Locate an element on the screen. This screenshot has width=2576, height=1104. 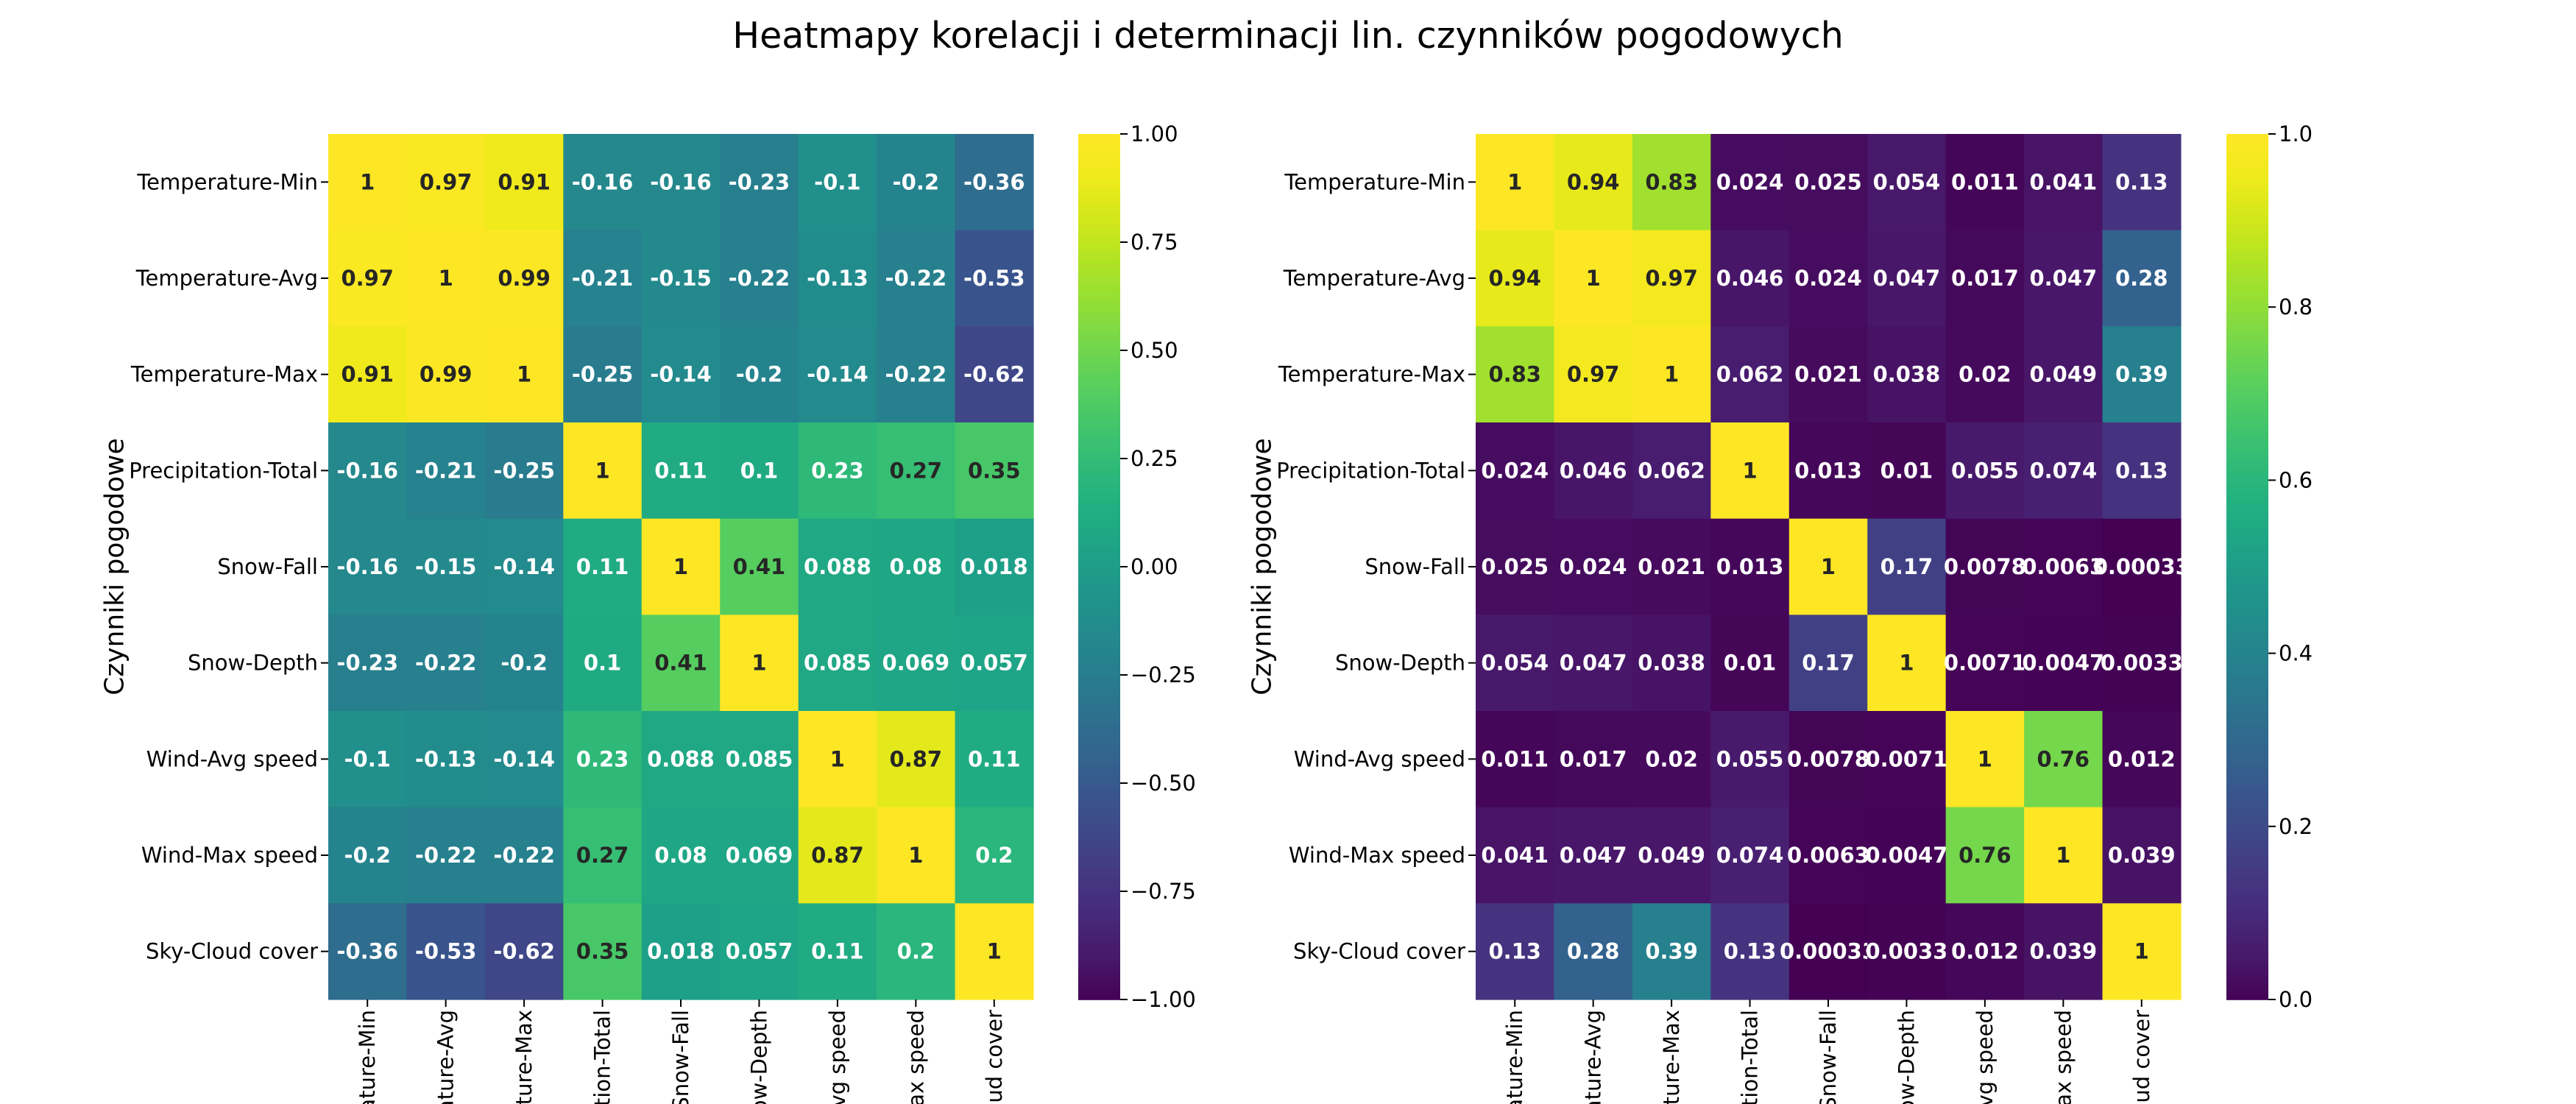
corr-cell-label: -0.22 is located at coordinates (446, 856).